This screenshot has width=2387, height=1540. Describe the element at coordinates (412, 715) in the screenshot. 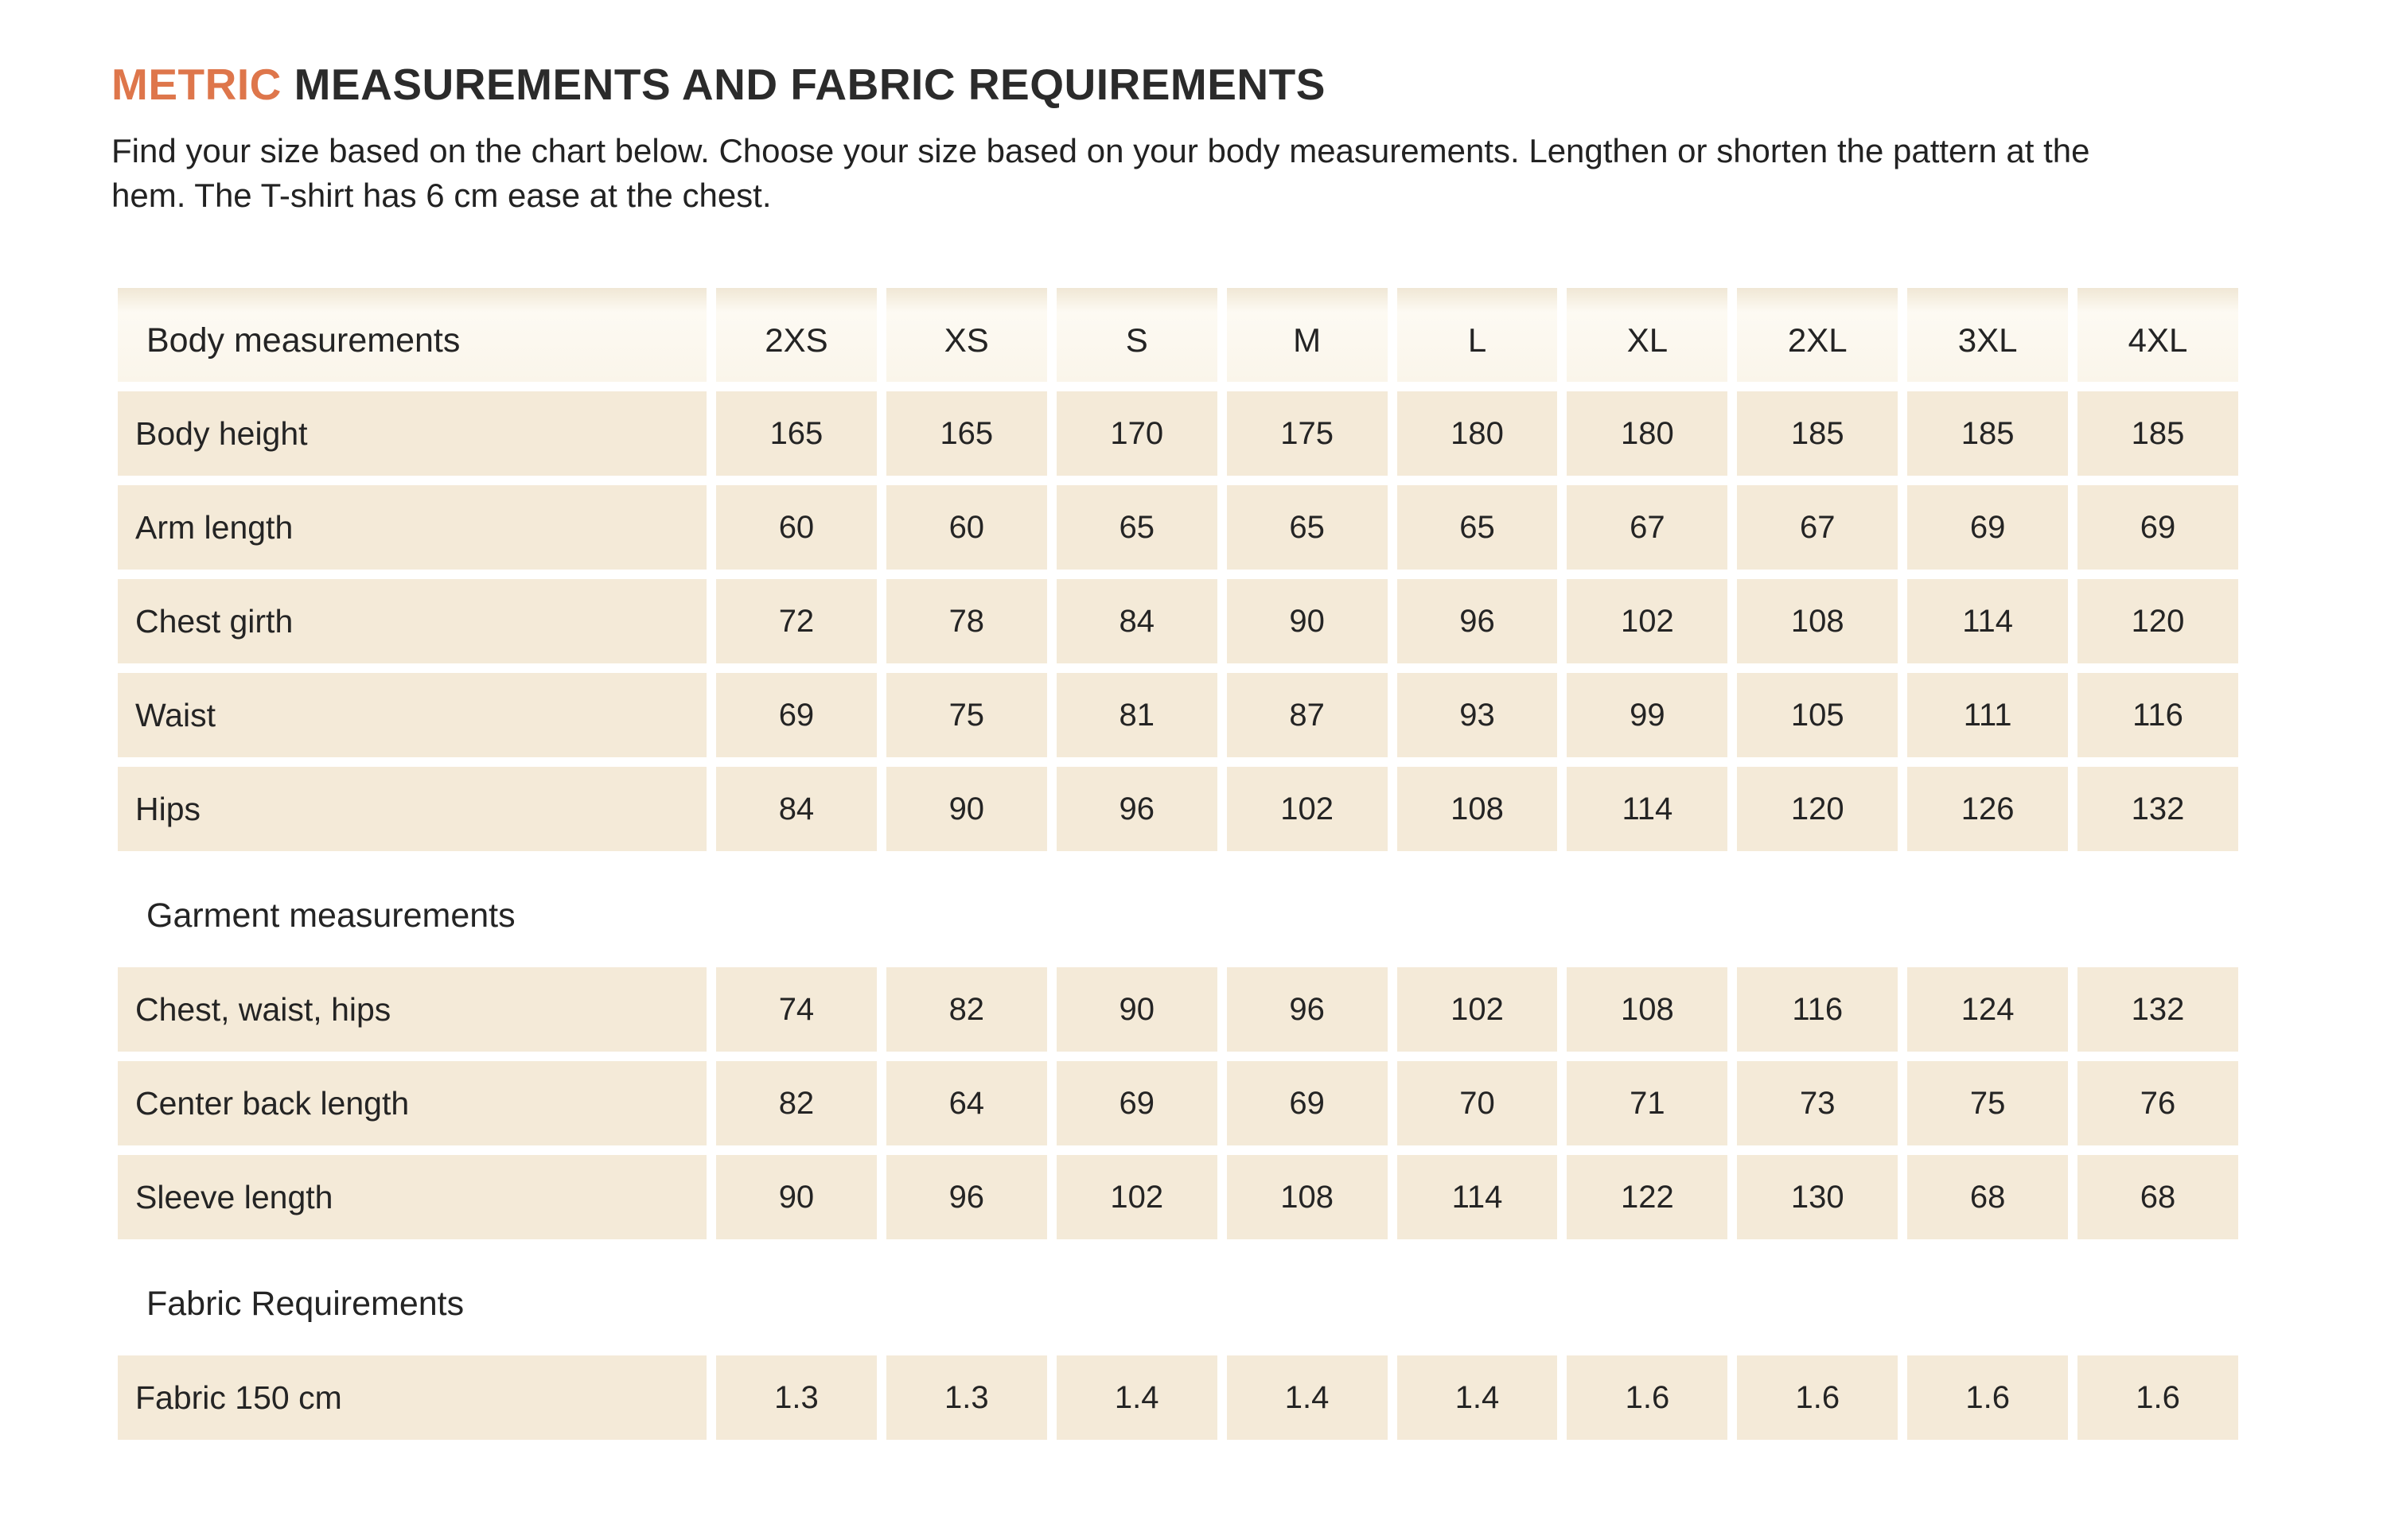

I see `row-label: Waist` at that location.